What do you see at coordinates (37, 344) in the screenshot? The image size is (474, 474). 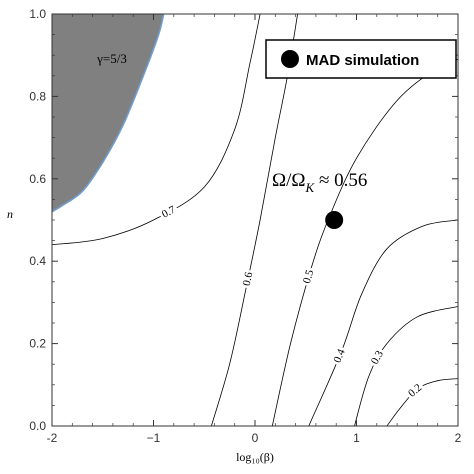 I see `y-tick-label: 0.2` at bounding box center [37, 344].